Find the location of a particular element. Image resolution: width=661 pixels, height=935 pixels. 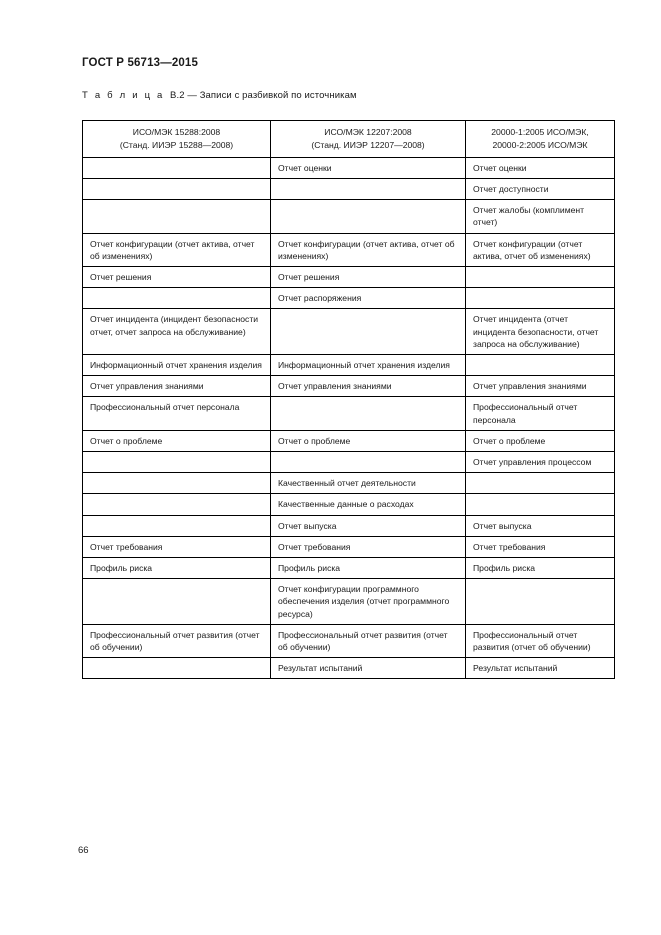

table-row: Отчет оценки Отчет оценки is located at coordinates (348, 167).